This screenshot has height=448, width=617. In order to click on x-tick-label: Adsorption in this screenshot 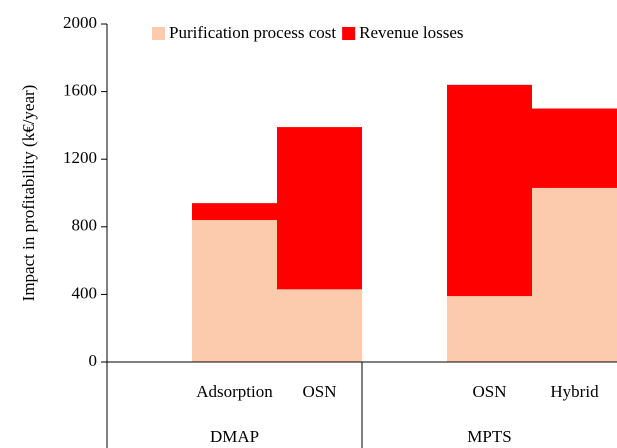, I will do `click(234, 391)`.